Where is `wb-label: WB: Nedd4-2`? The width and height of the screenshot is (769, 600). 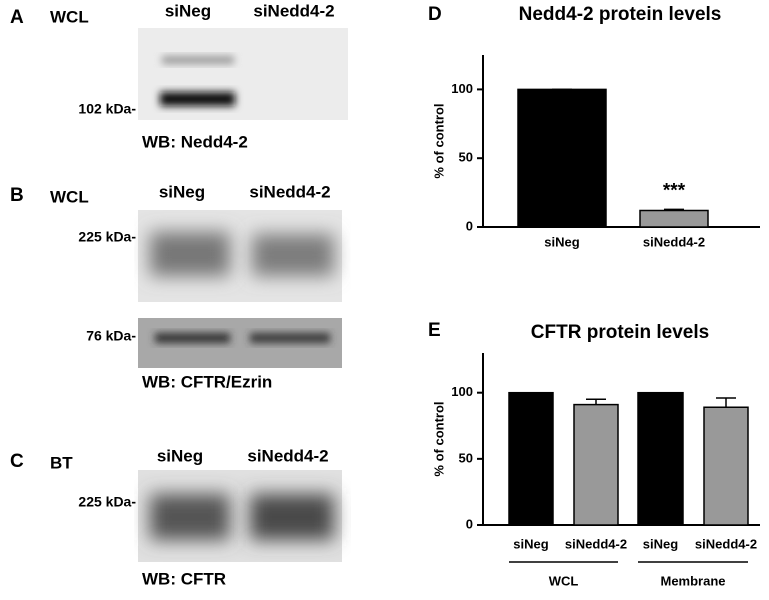 wb-label: WB: Nedd4-2 is located at coordinates (195, 141).